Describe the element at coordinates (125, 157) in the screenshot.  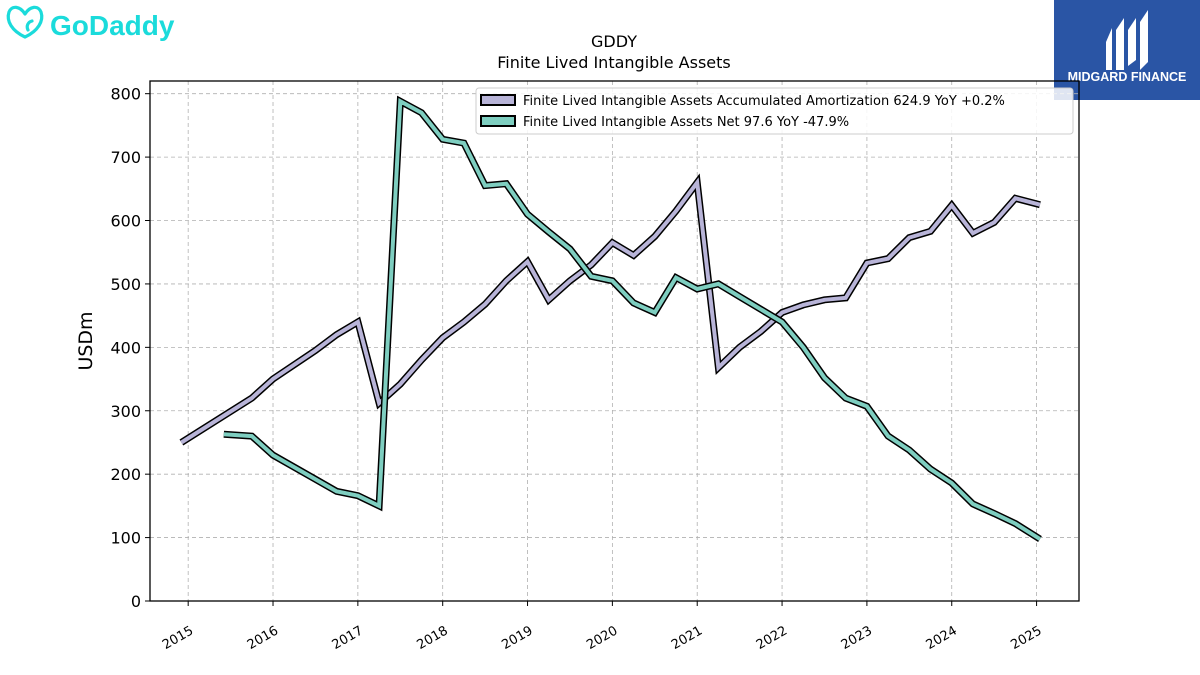
I see `y-tick-label: 700` at that location.